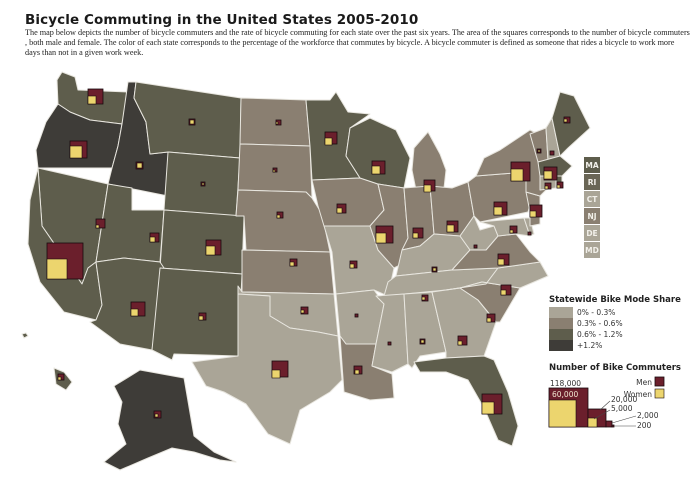 This screenshot has width=695, height=494. Describe the element at coordinates (367, 368) in the screenshot. I see `state-la` at that location.